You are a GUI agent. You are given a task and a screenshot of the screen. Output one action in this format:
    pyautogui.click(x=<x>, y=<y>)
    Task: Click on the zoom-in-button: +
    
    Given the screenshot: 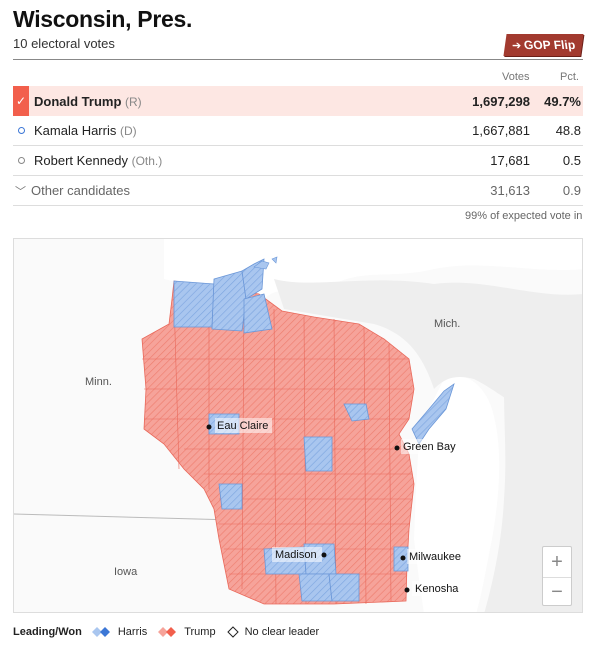 What is the action you would take?
    pyautogui.click(x=557, y=561)
    